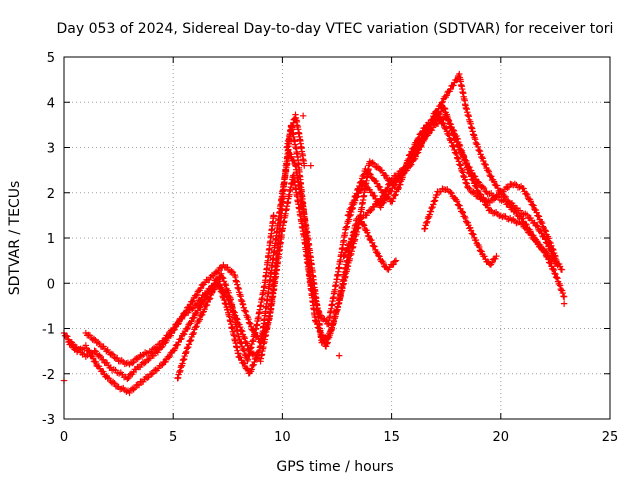 The height and width of the screenshot is (480, 640). Describe the element at coordinates (15, 238) in the screenshot. I see `y-axis-label: SDTVAR / TECUs` at that location.